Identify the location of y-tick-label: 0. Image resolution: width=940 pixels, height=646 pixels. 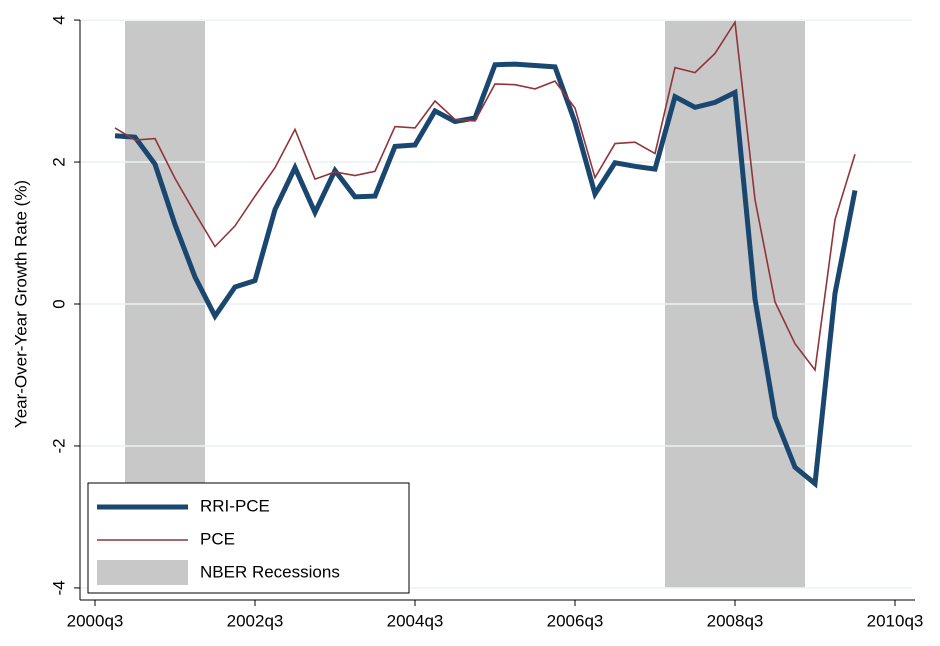
(58, 303).